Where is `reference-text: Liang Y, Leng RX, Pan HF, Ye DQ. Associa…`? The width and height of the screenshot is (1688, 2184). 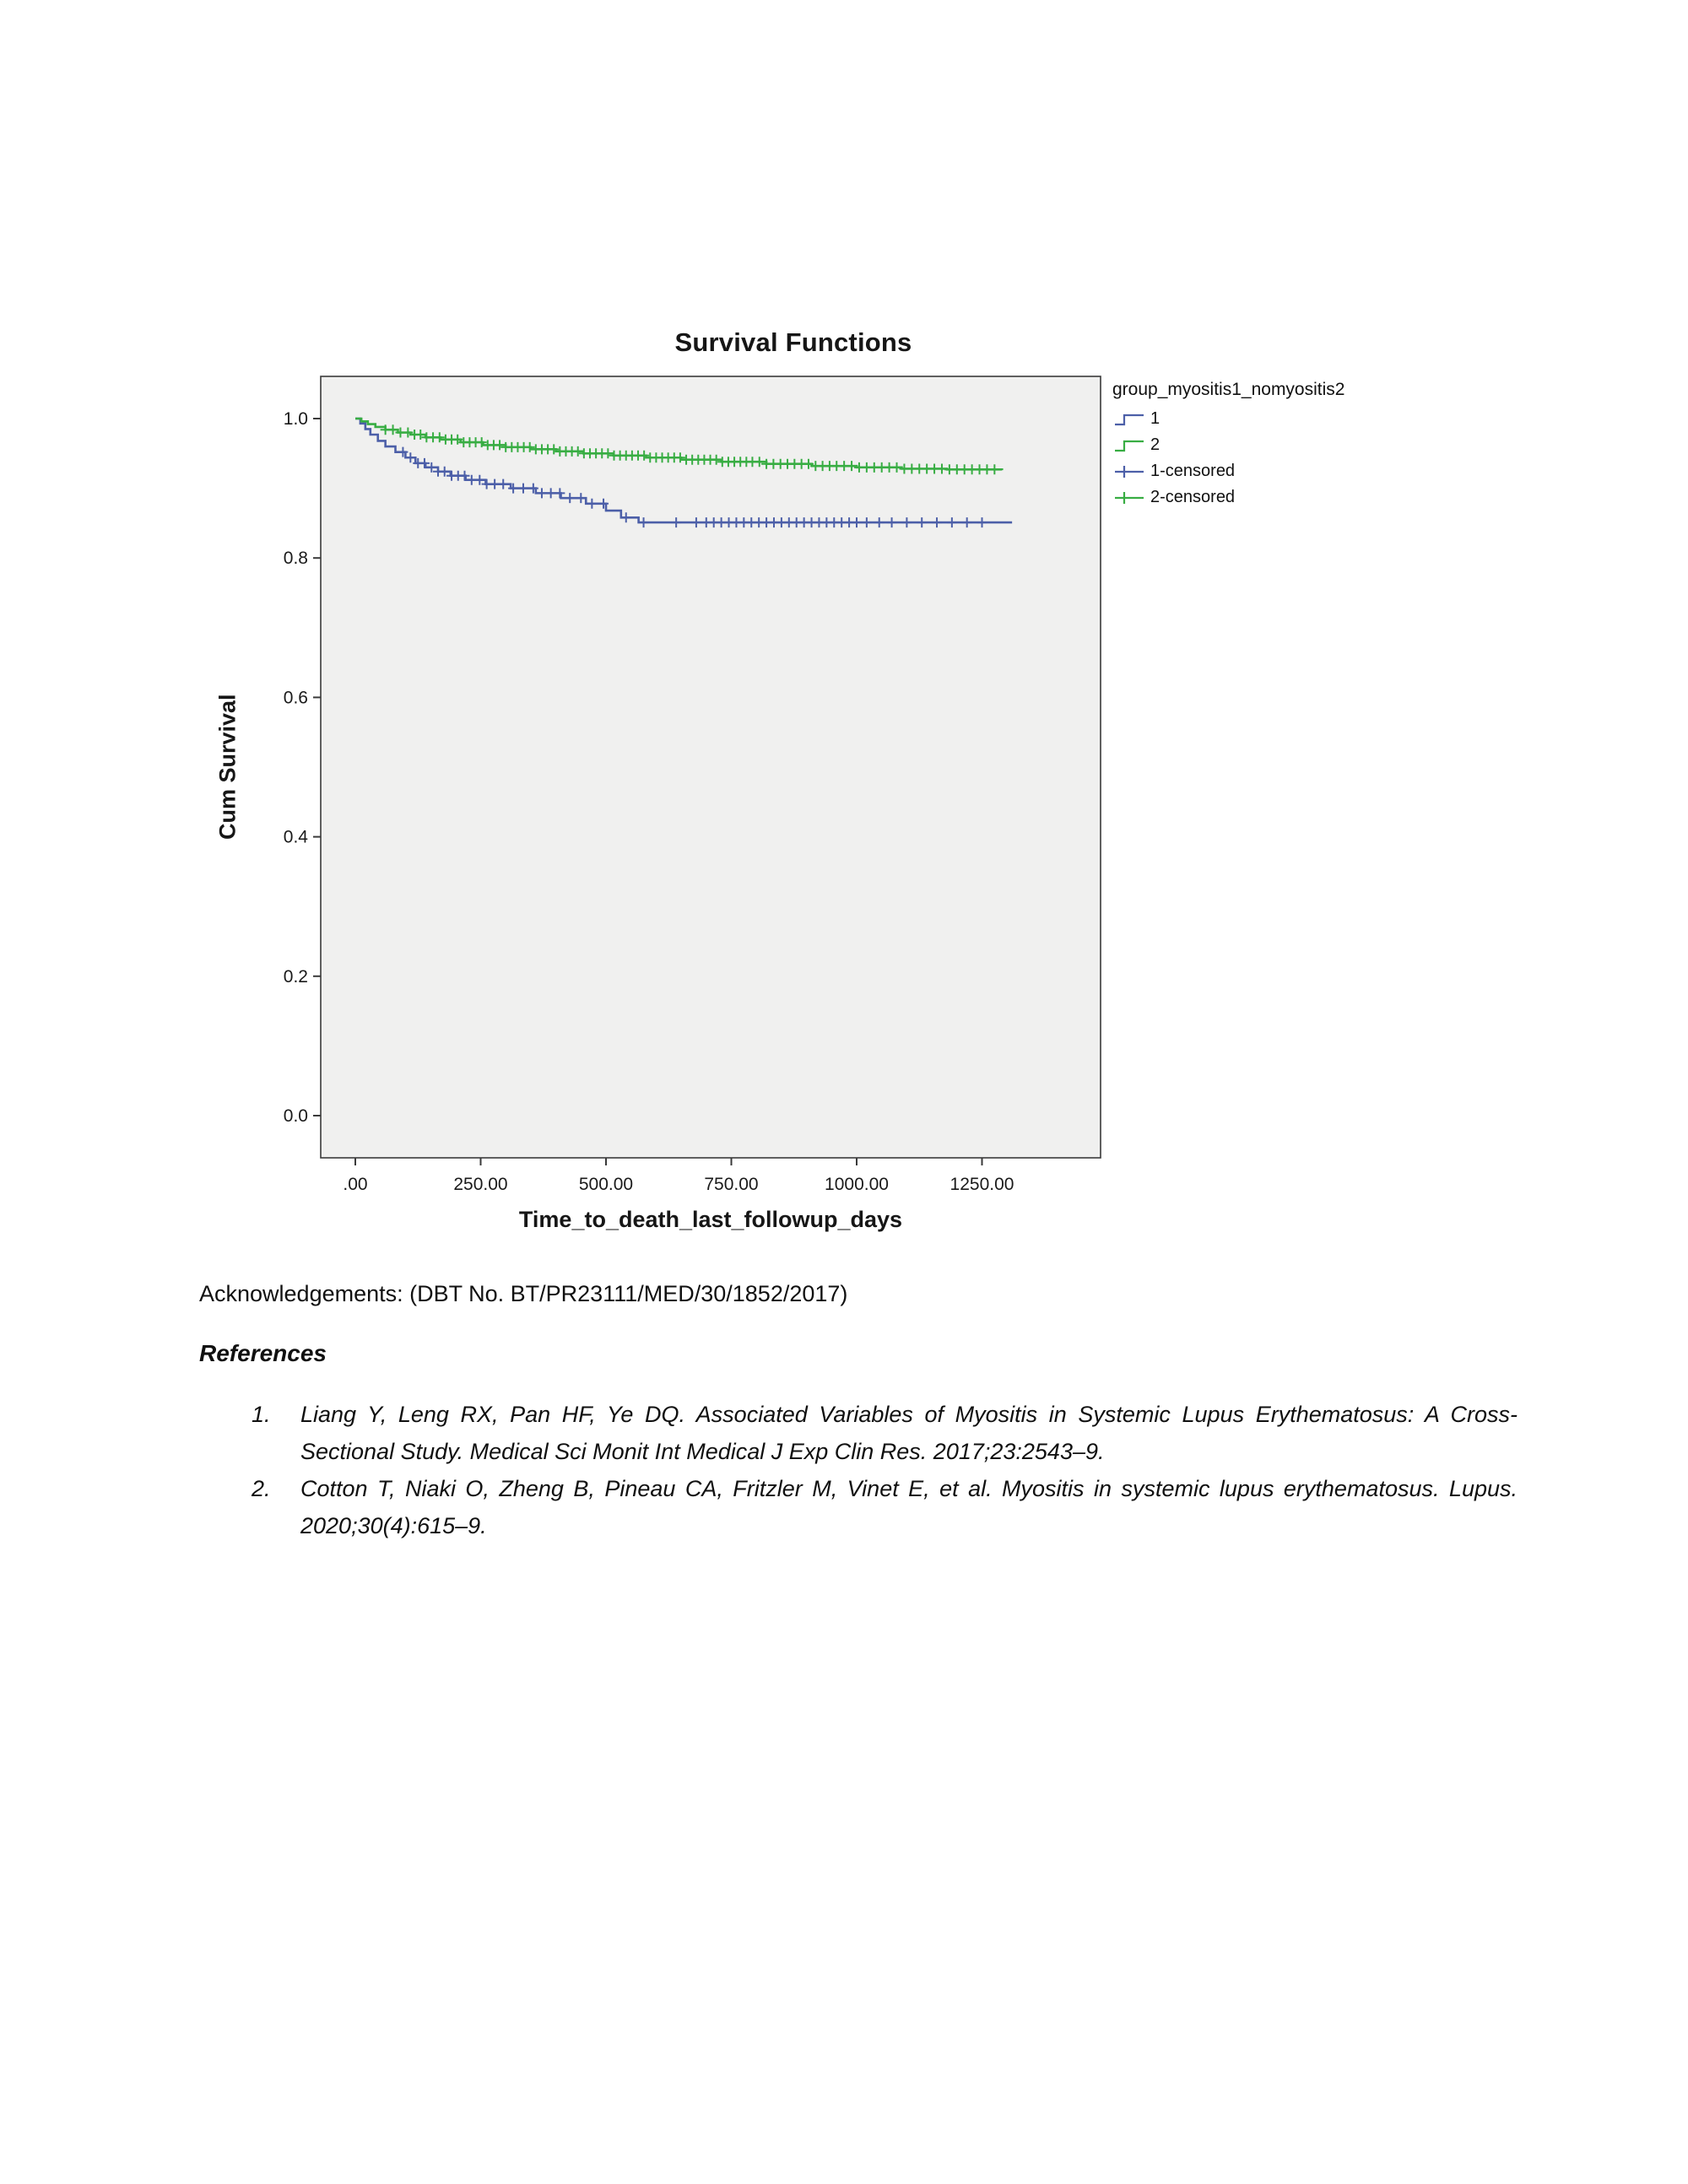
reference-text: Liang Y, Leng RX, Pan HF, Ye DQ. Associa… is located at coordinates (909, 1433).